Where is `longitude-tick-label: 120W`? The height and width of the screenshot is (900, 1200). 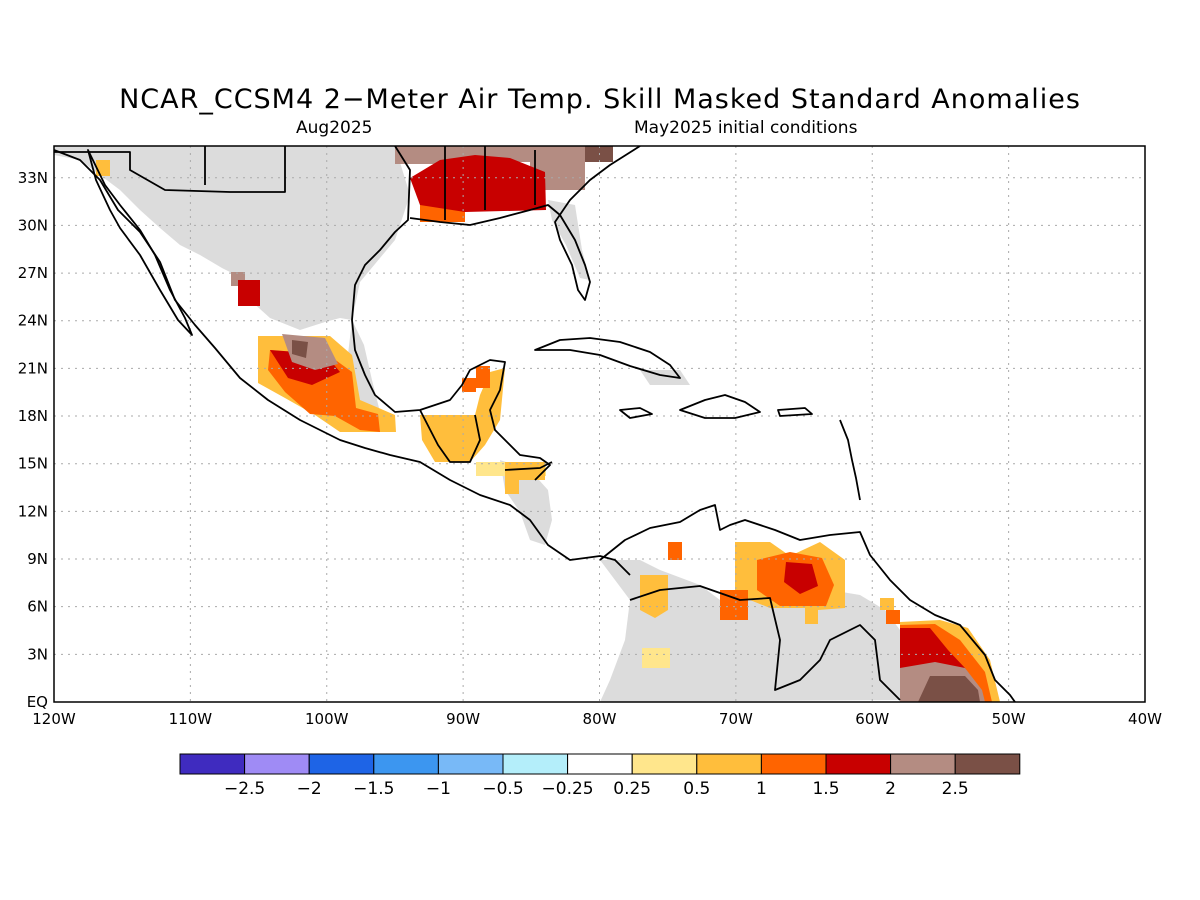 longitude-tick-label: 120W is located at coordinates (54, 719).